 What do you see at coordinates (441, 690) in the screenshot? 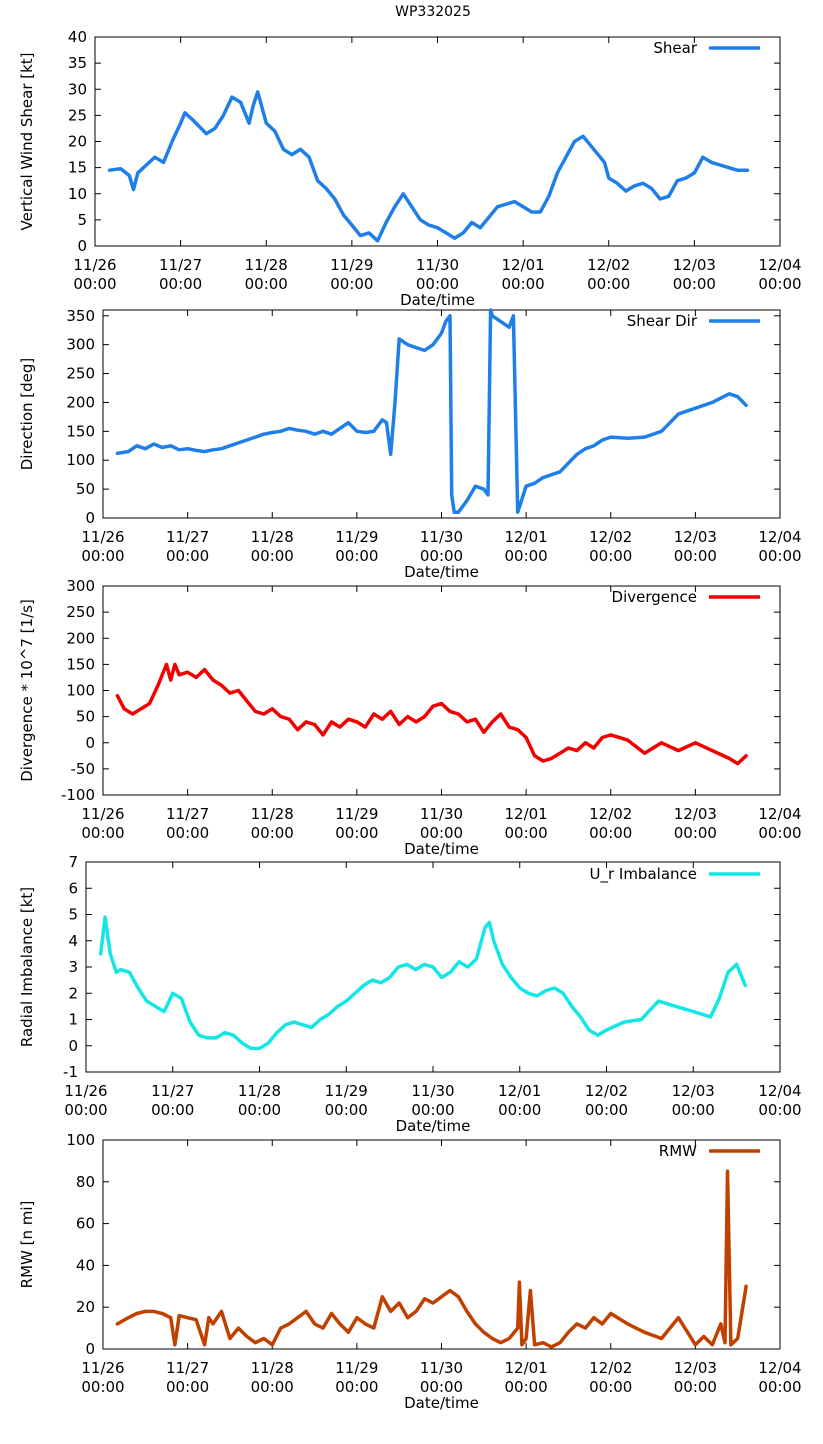
I see `plot-frame` at bounding box center [441, 690].